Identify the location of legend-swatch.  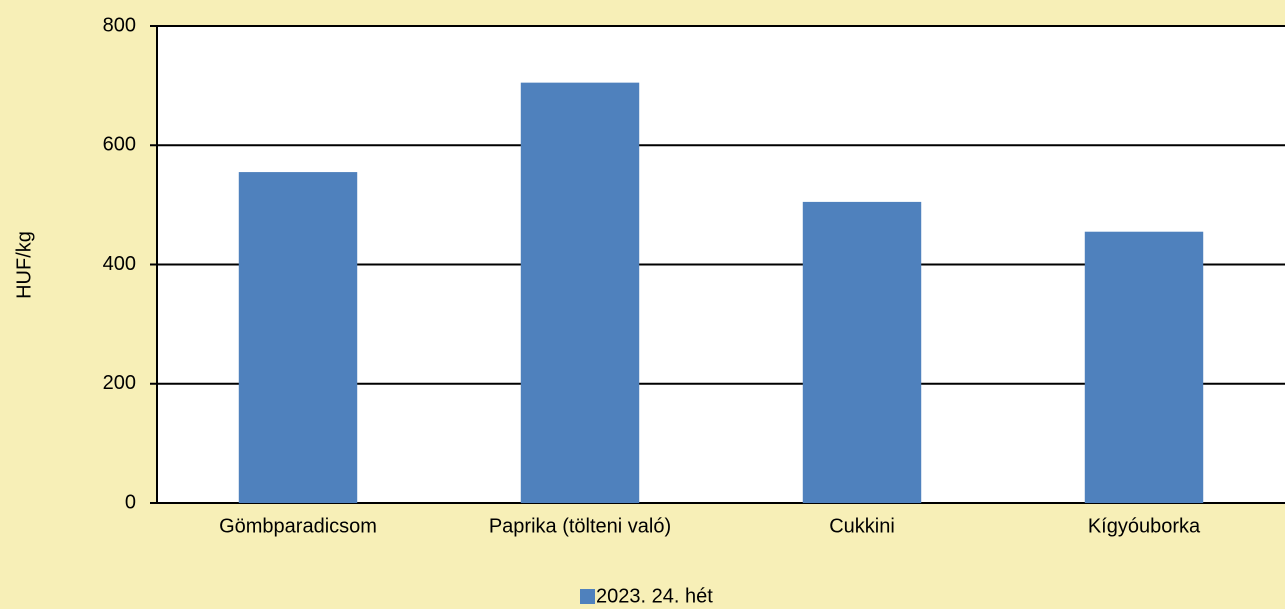
(587, 596).